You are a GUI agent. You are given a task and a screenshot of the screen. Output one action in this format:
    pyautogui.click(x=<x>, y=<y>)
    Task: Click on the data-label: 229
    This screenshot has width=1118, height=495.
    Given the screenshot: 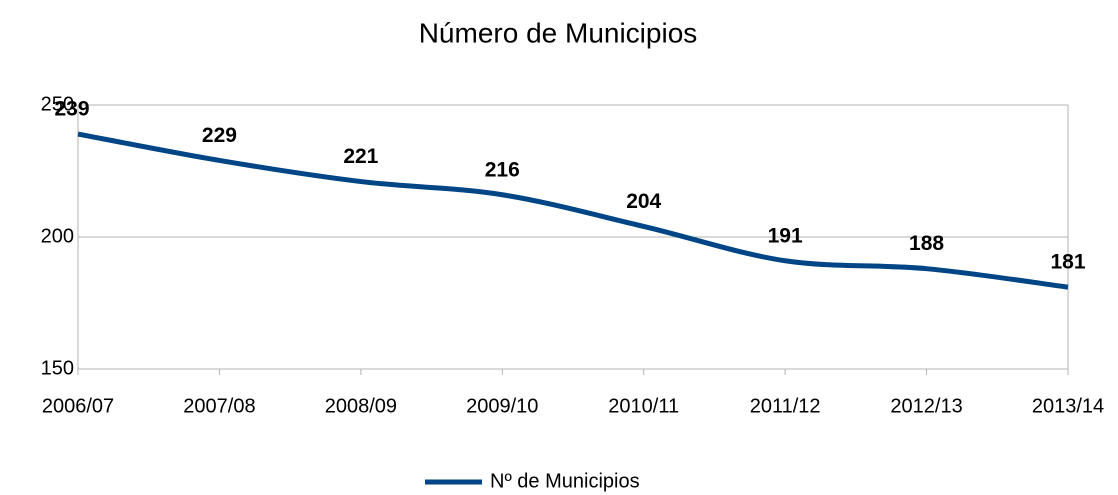 What is the action you would take?
    pyautogui.click(x=219, y=135)
    